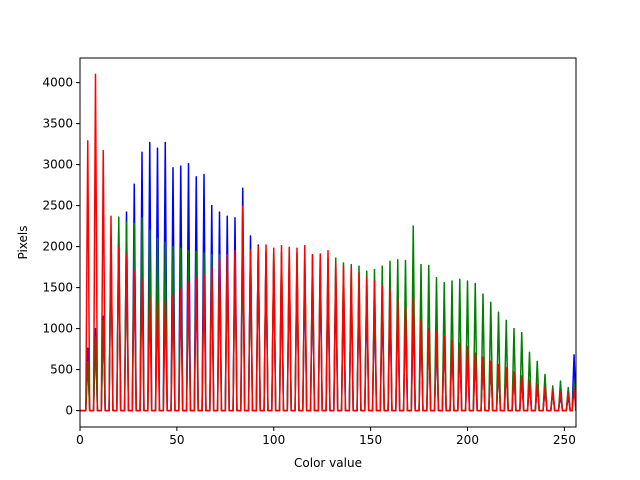  What do you see at coordinates (57, 247) in the screenshot?
I see `y-tick-label: 2000` at bounding box center [57, 247].